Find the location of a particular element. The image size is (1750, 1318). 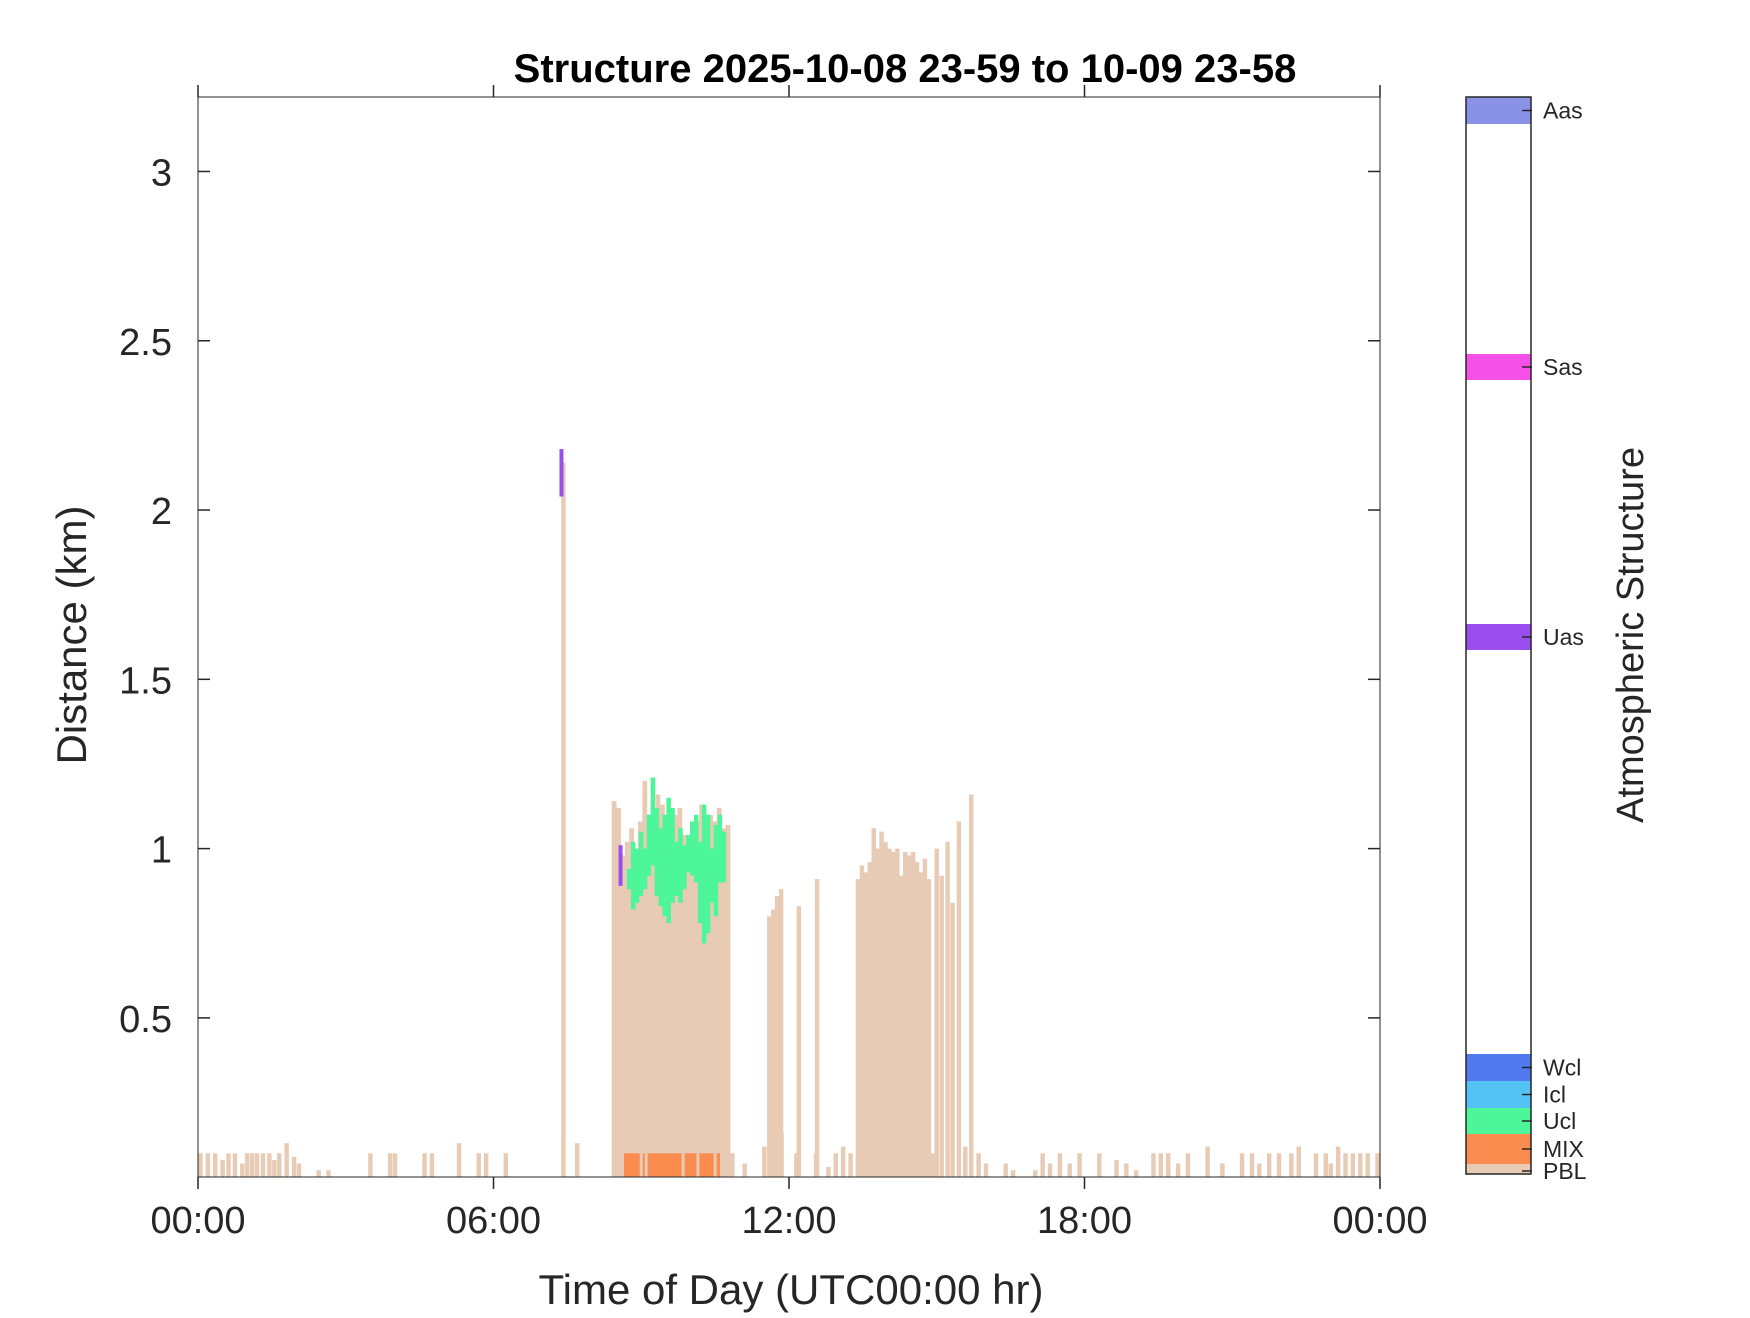

y-tick-label: 1 is located at coordinates (161, 851).